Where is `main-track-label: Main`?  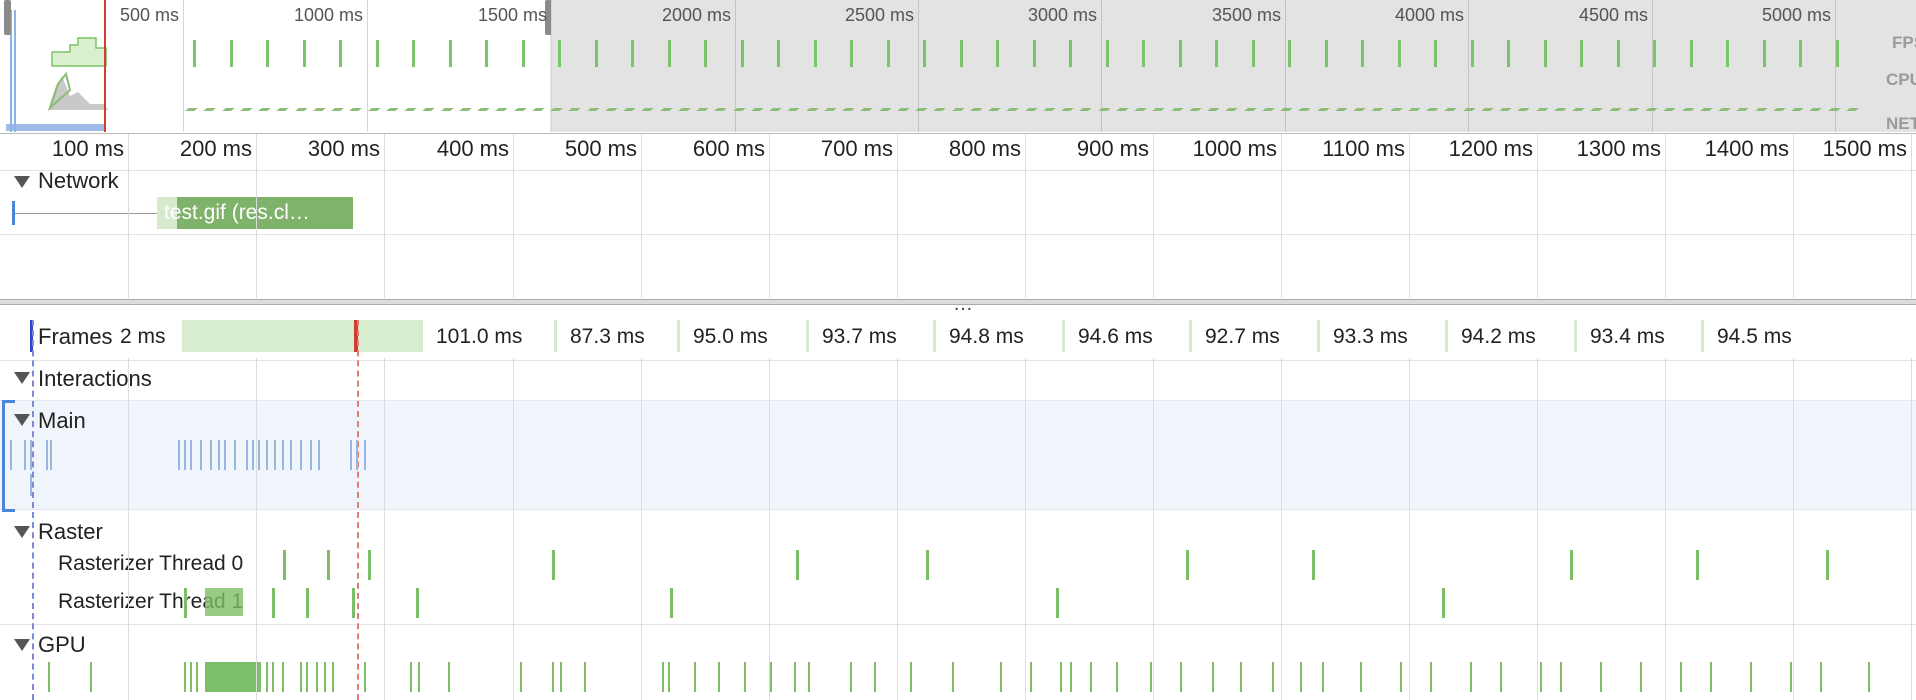 main-track-label: Main is located at coordinates (62, 420).